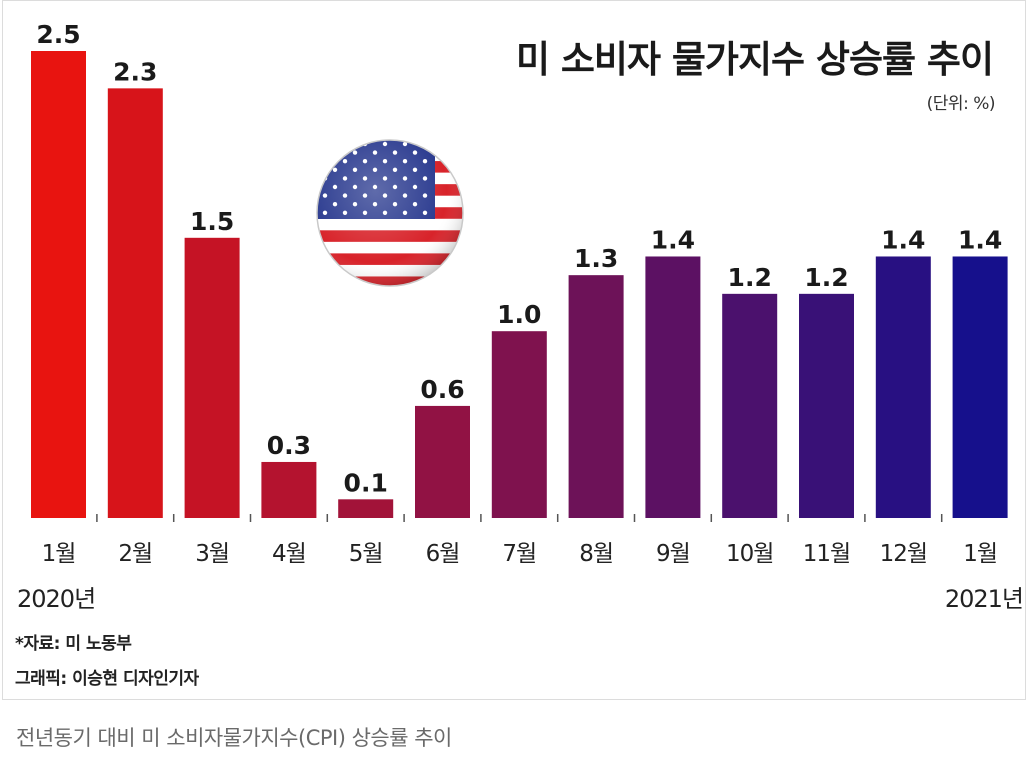 This screenshot has height=758, width=1030. What do you see at coordinates (443, 554) in the screenshot?
I see `category-label-6: 6월` at bounding box center [443, 554].